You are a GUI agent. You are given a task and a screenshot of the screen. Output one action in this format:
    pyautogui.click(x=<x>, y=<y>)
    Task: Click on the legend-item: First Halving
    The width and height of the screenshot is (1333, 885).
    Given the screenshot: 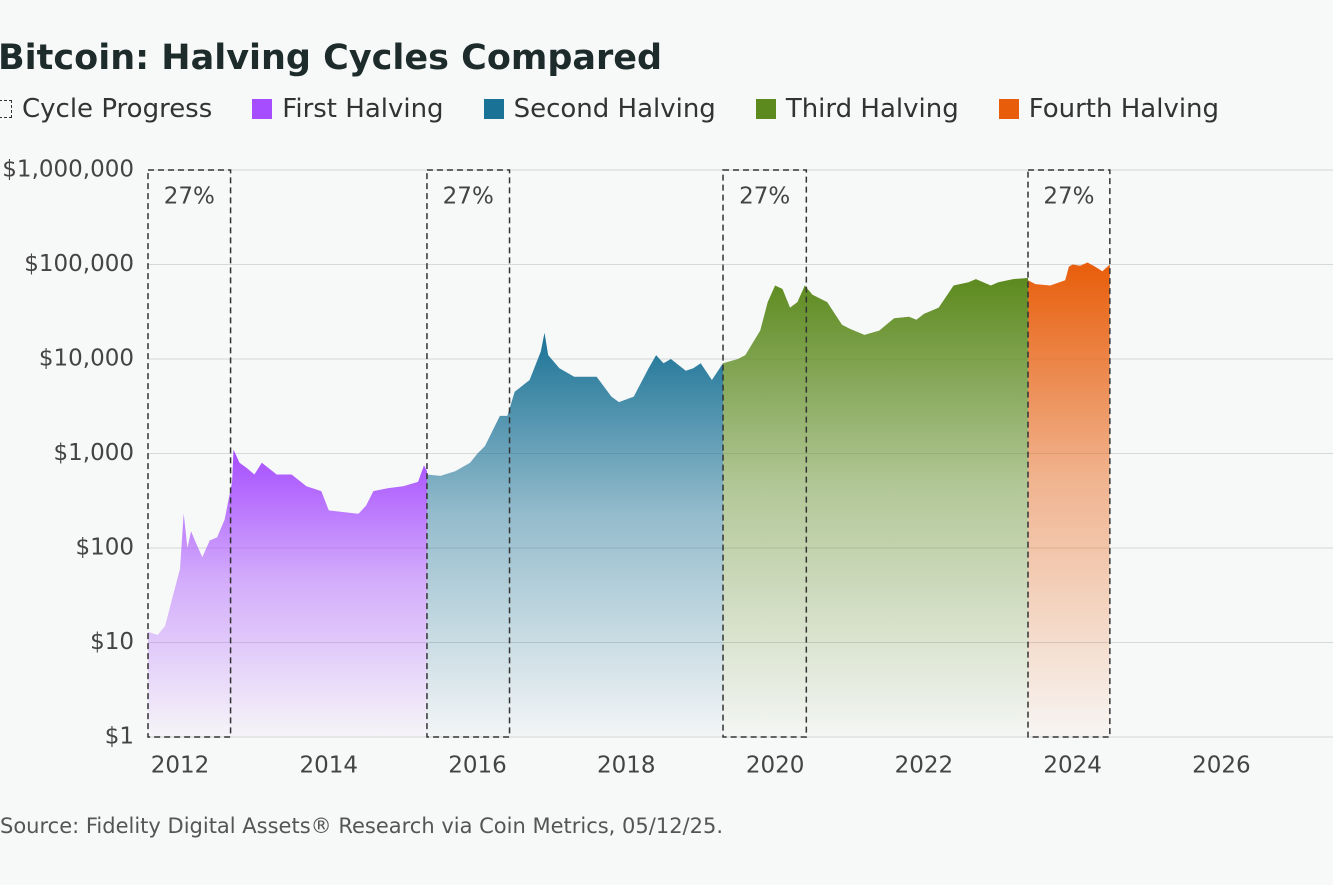 What is the action you would take?
    pyautogui.click(x=348, y=109)
    